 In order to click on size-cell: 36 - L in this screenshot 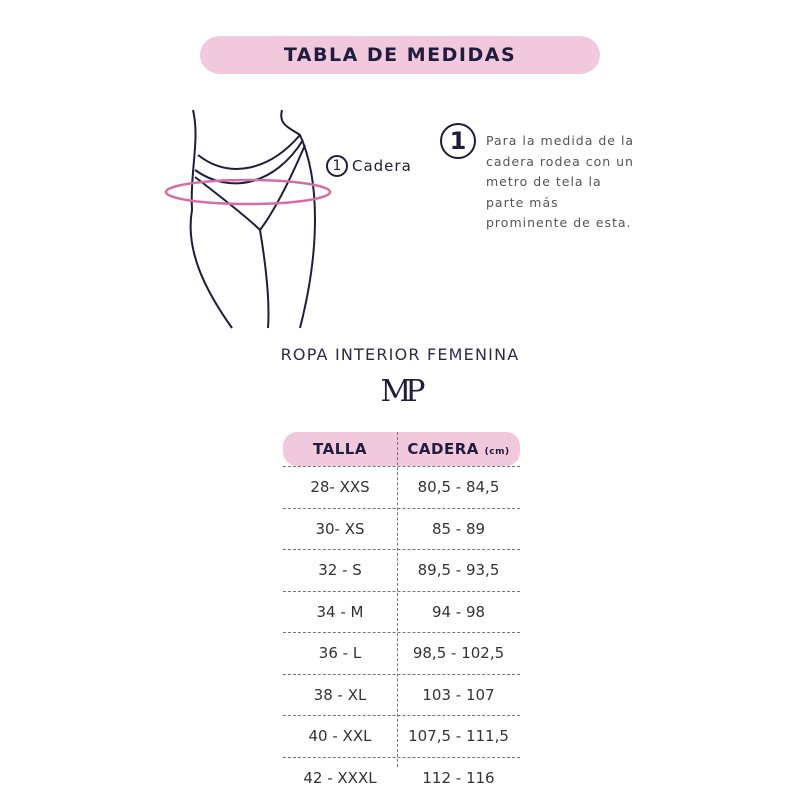, I will do `click(340, 653)`.